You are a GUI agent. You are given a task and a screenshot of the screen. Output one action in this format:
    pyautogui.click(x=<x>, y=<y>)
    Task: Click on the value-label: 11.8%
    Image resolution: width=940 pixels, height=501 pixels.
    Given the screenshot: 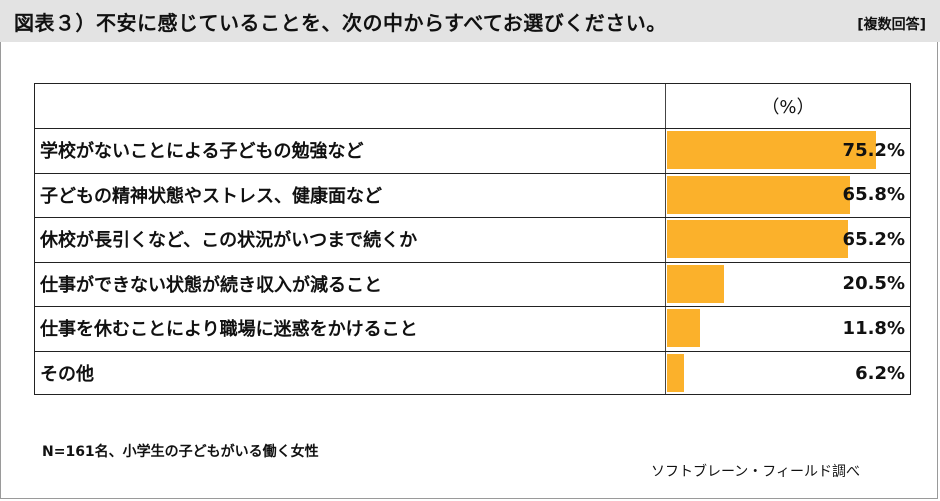 What is the action you would take?
    pyautogui.click(x=873, y=328)
    